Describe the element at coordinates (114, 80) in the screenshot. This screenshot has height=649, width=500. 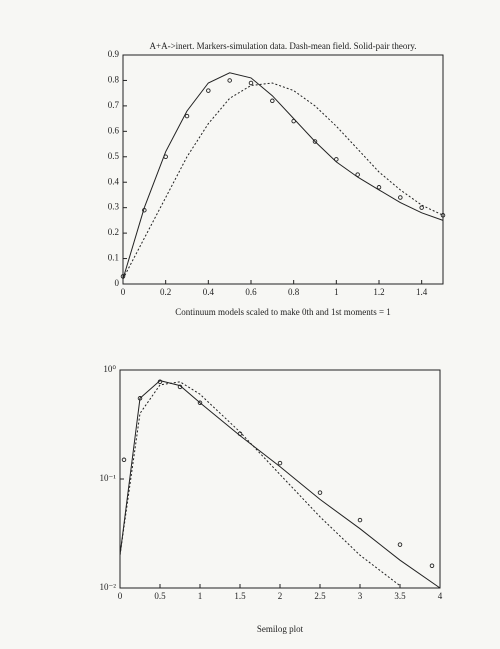
I see `y-tick-label: 0.8` at that location.